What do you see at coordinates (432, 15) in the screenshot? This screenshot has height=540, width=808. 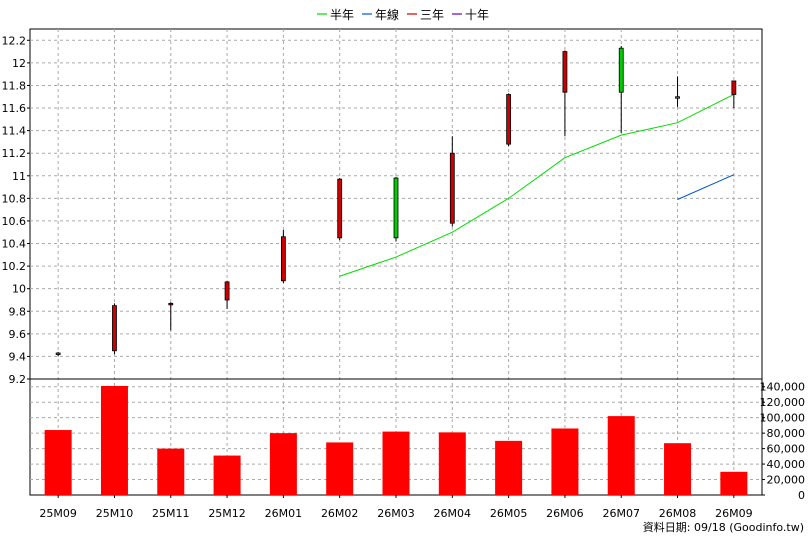 I see `legend-label: 三年` at bounding box center [432, 15].